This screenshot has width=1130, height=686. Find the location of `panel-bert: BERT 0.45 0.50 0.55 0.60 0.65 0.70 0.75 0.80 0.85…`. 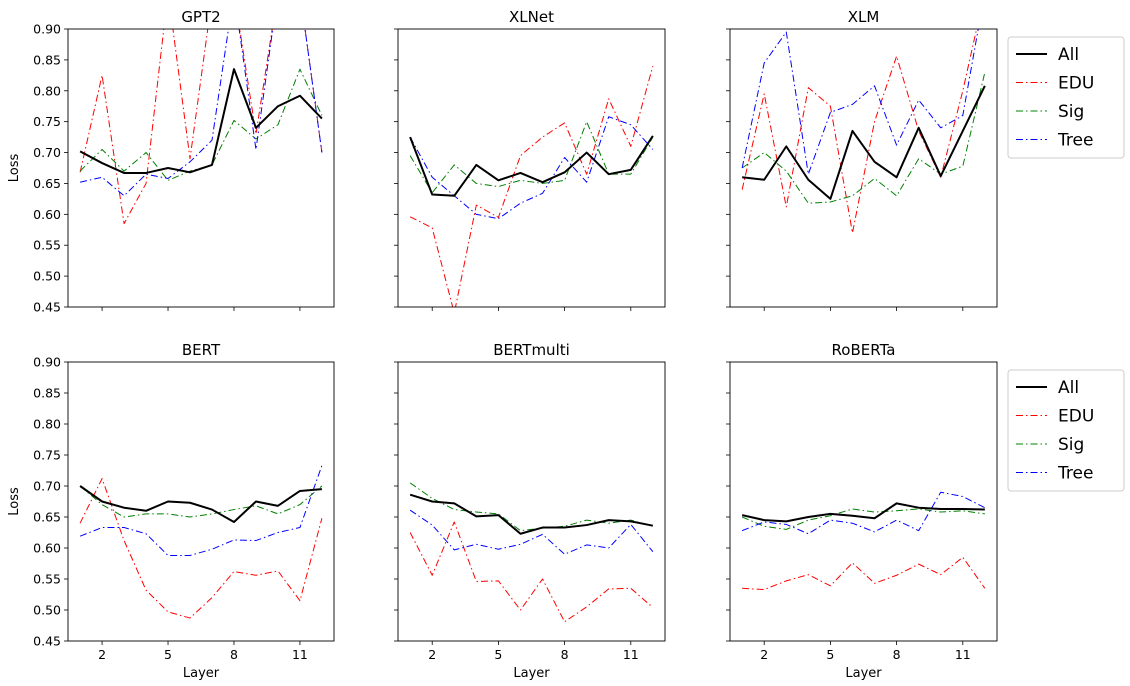

panel-bert: BERT 0.45 0.50 0.55 0.60 0.65 0.70 0.75 0.80 0.85… is located at coordinates (171, 511).